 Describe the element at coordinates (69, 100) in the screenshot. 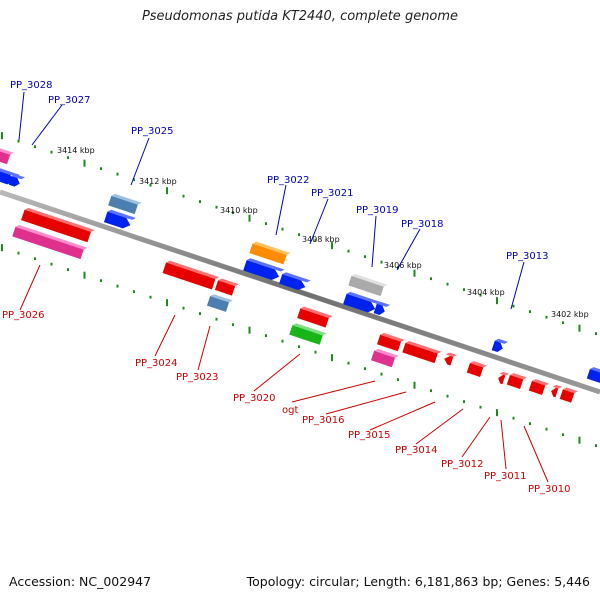

I see `gene-label-pp-3027: PP_3027` at that location.